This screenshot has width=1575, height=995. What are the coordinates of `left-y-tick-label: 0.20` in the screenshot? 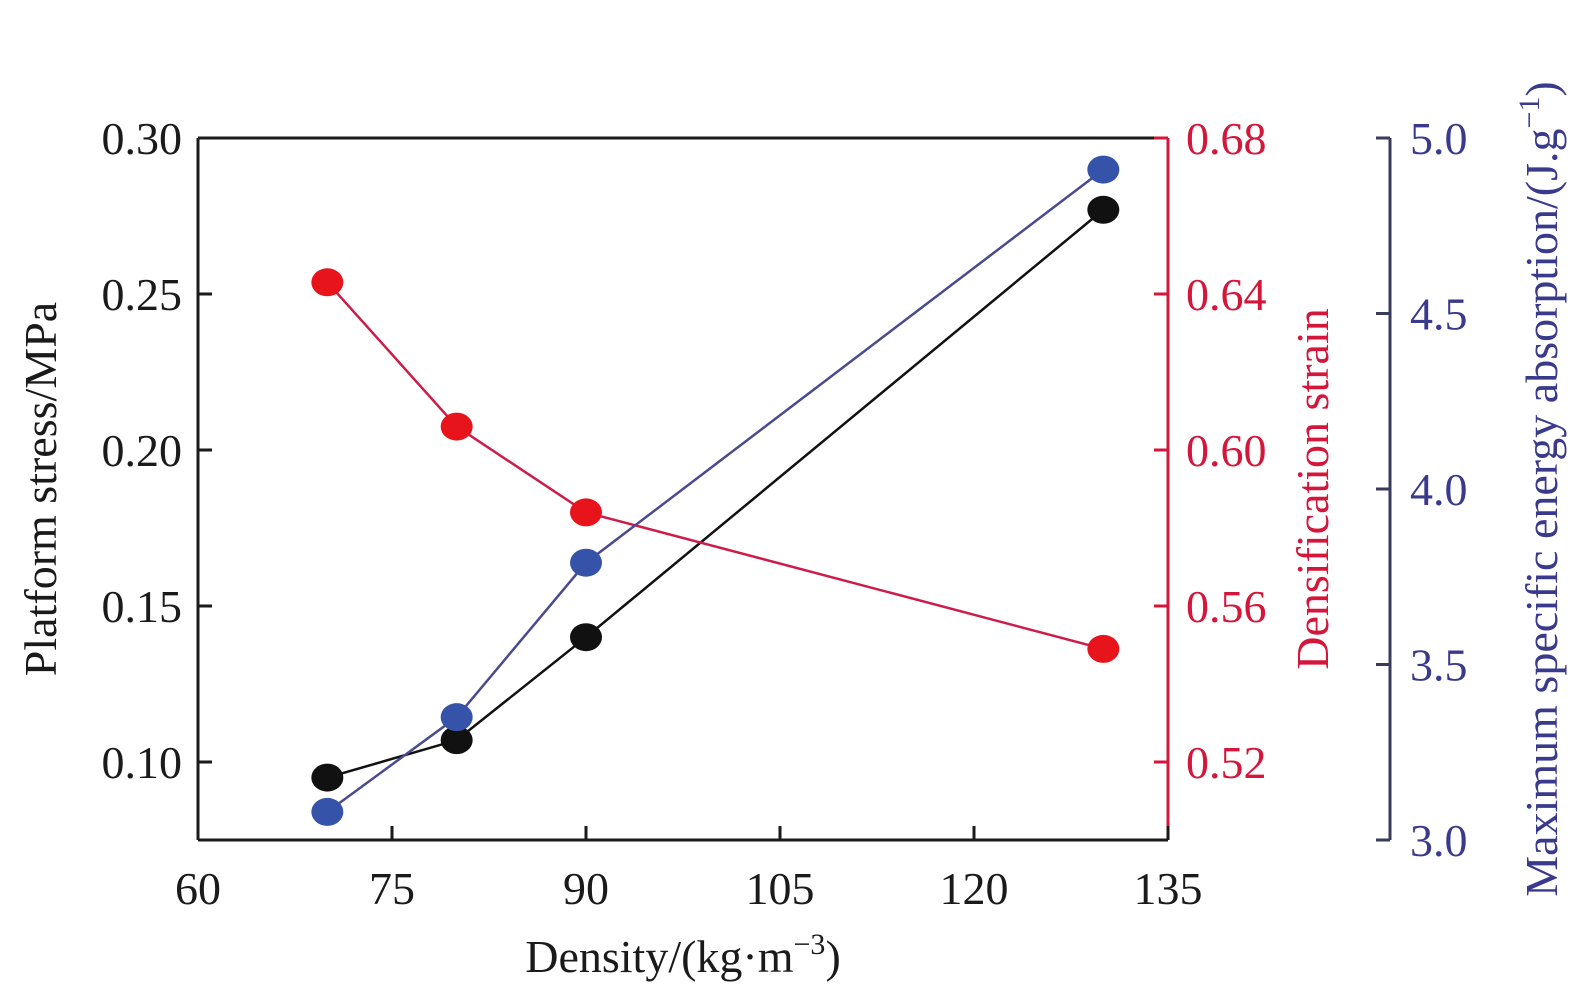 It's located at (142, 450).